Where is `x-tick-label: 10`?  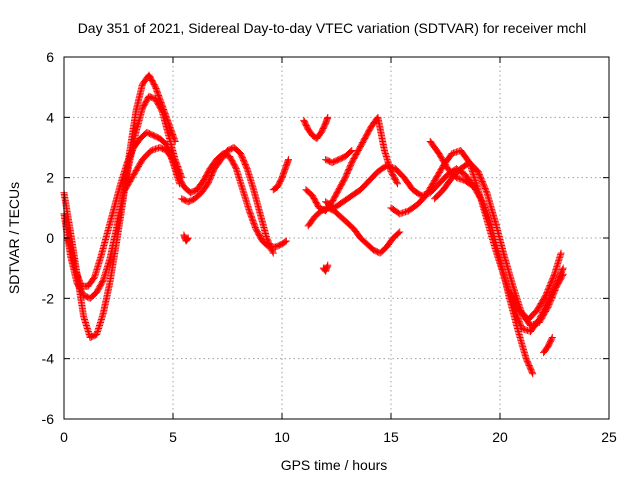
x-tick-label: 10 is located at coordinates (282, 437).